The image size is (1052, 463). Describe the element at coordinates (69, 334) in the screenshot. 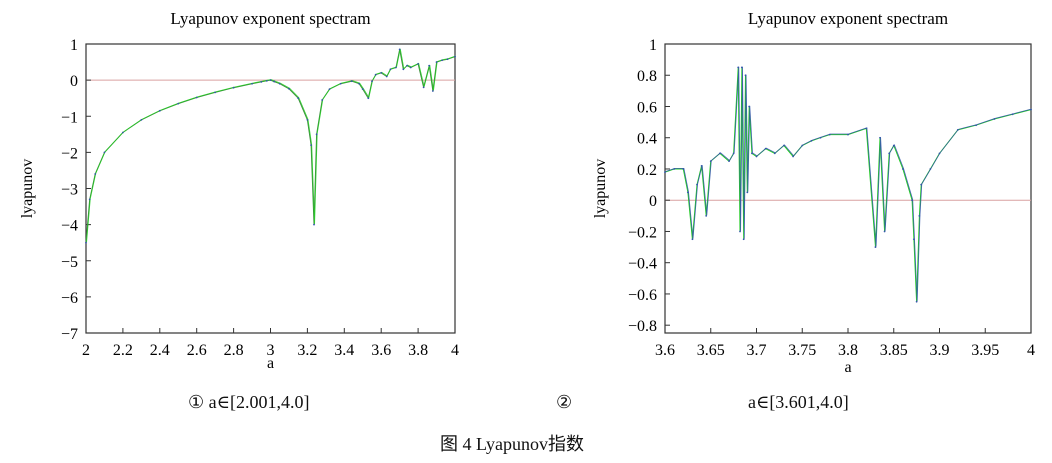

I see `y-tick-label: −7` at that location.